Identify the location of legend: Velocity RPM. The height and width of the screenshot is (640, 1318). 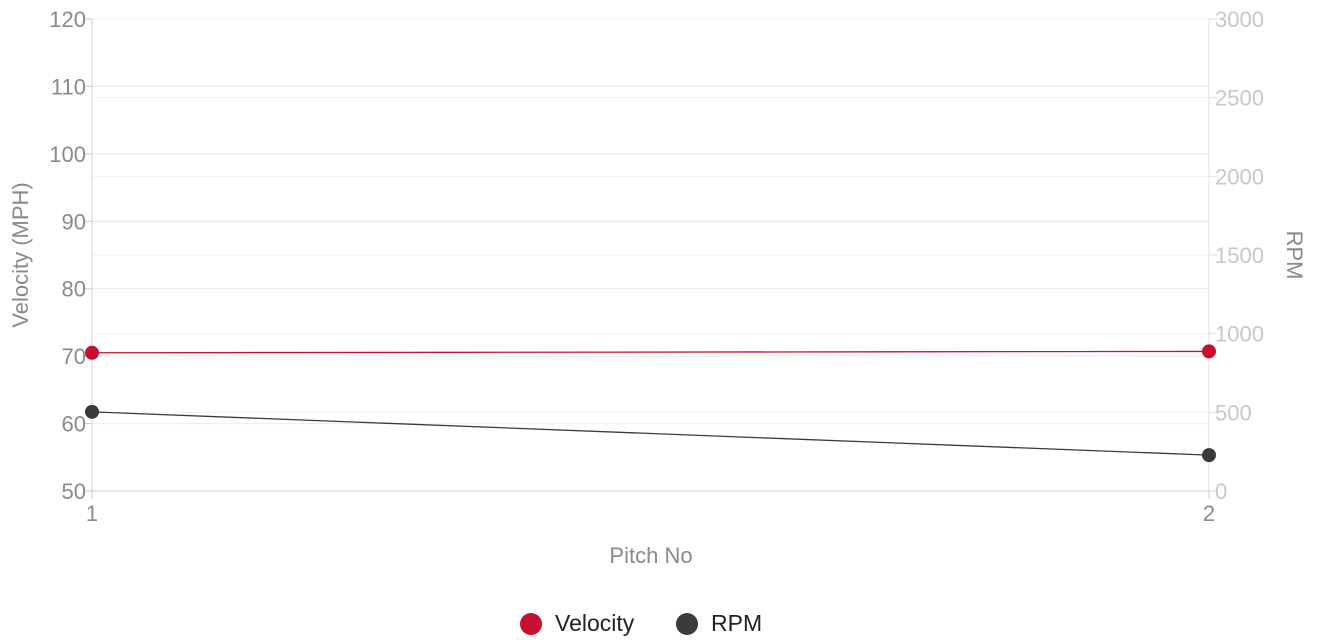
(641, 623).